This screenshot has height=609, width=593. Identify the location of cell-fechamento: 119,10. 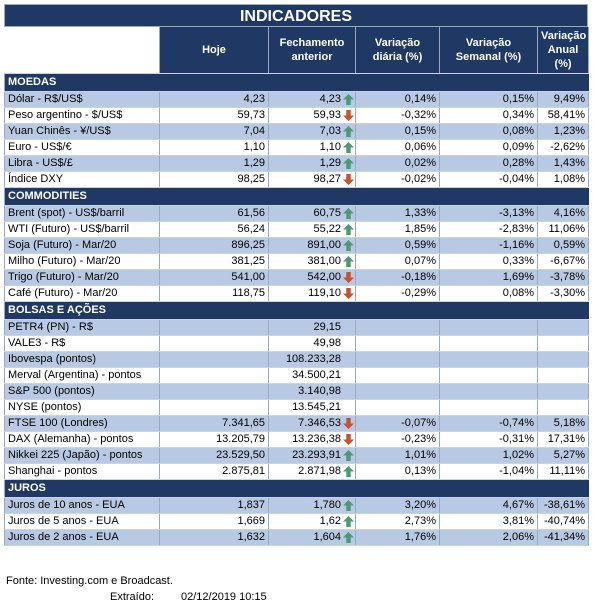
(312, 293).